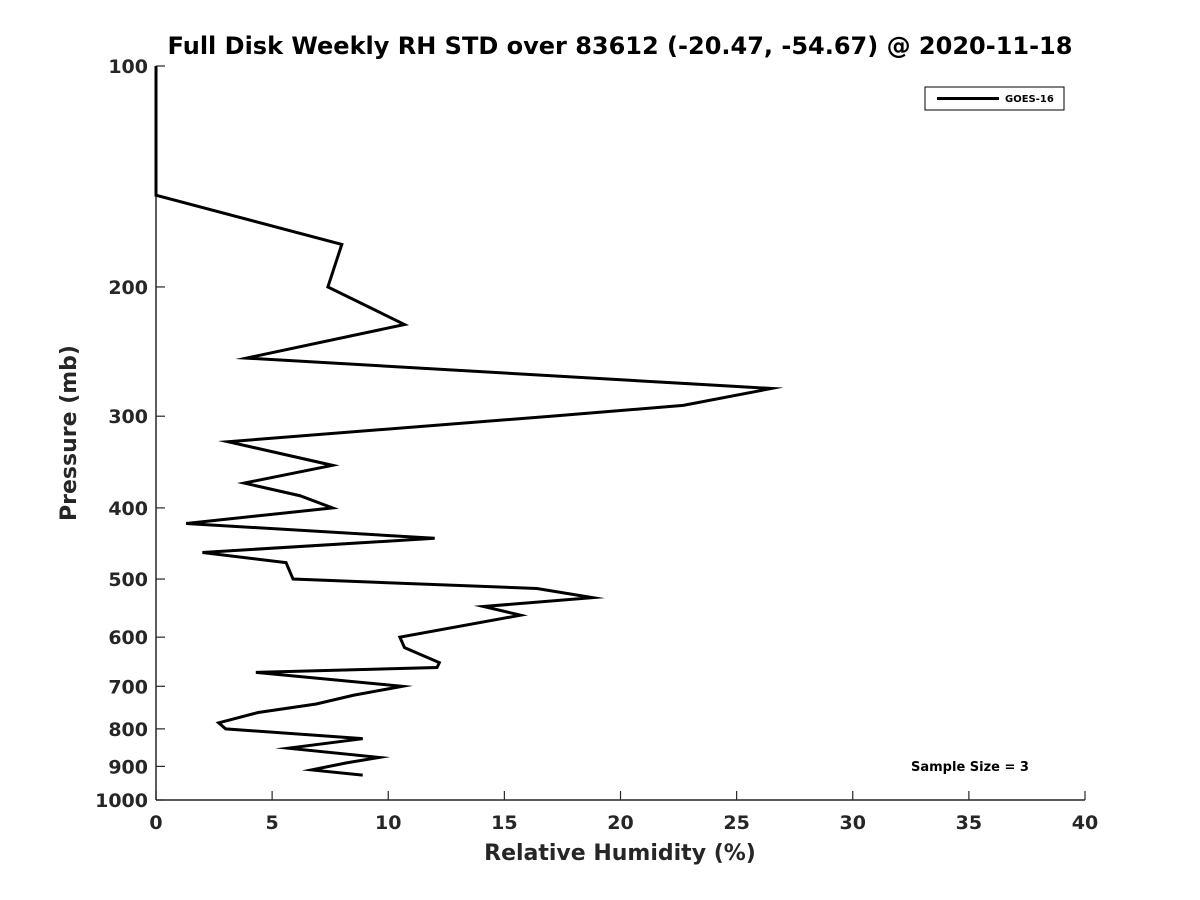 The image size is (1200, 900). I want to click on x-tick-label: 5, so click(272, 823).